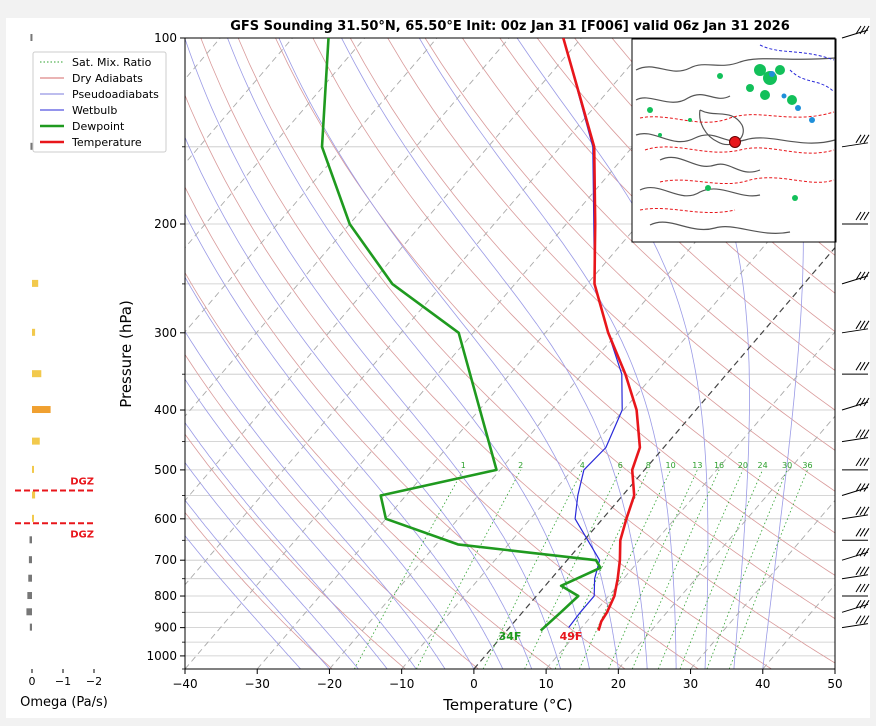  I want to click on map-dashed-contours, so click(737, 162).